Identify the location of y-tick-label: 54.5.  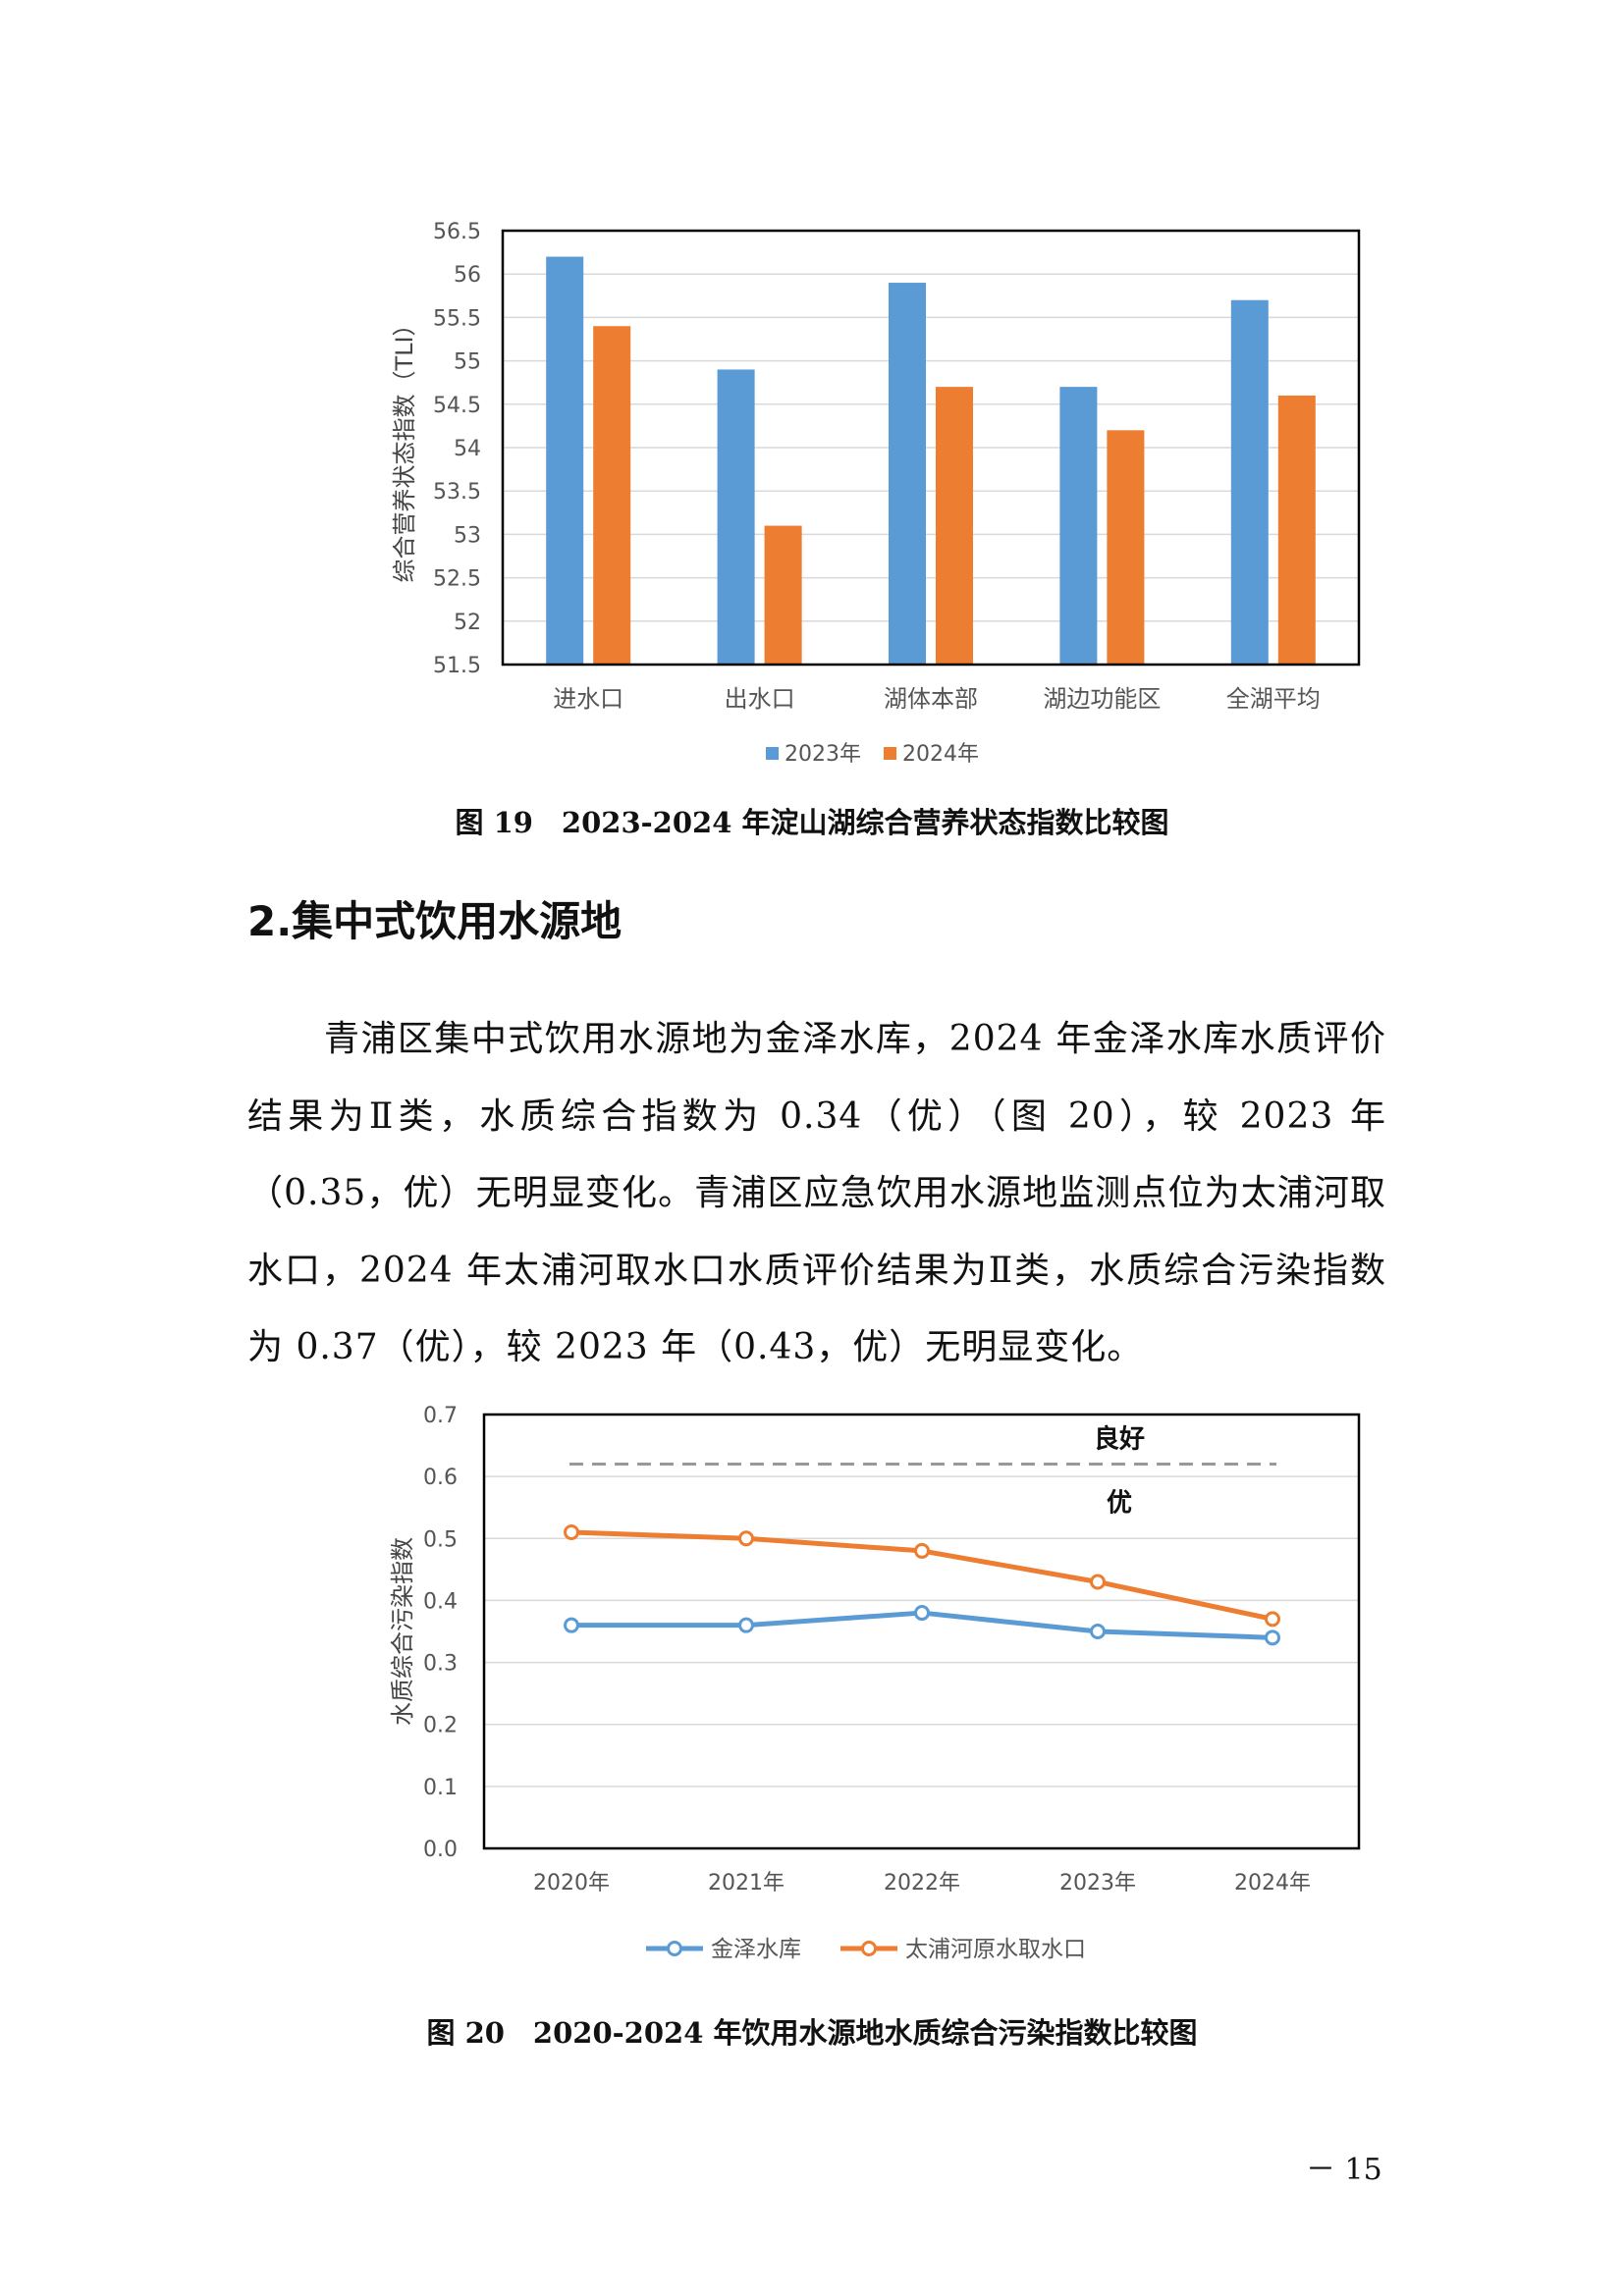
(457, 406).